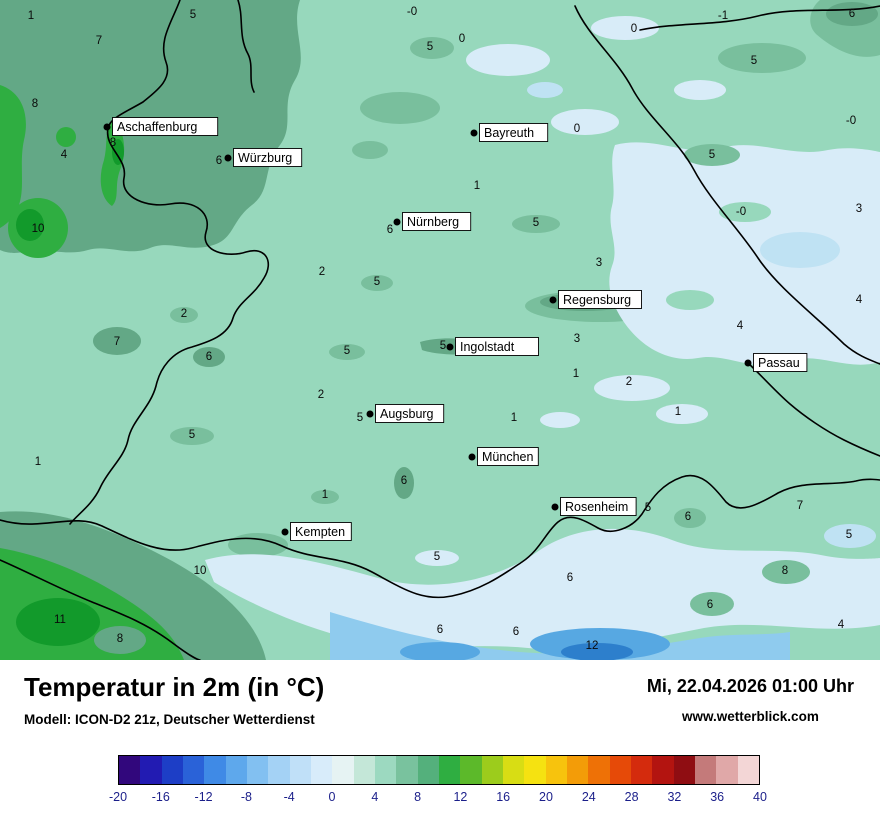 The height and width of the screenshot is (830, 880). I want to click on temp-value: 7, so click(117, 342).